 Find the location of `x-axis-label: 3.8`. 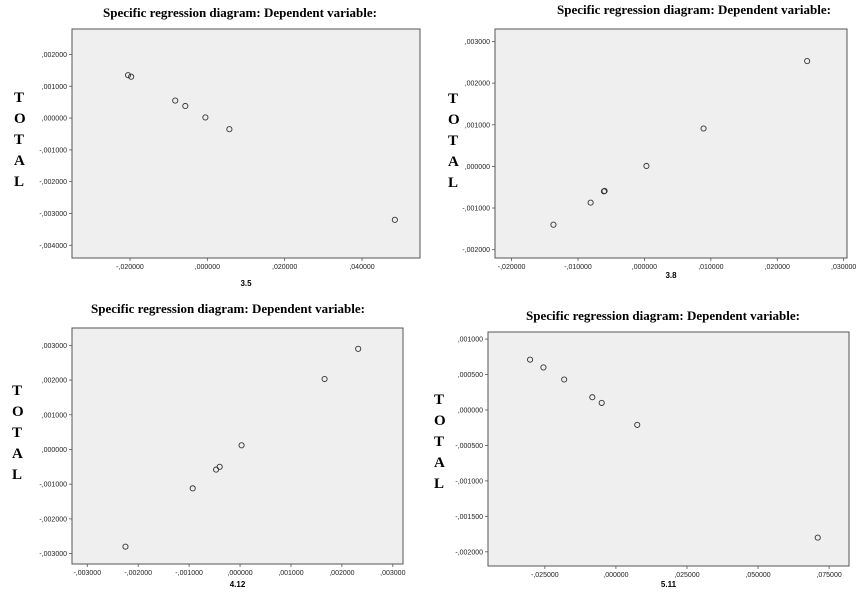

x-axis-label: 3.8 is located at coordinates (671, 275).